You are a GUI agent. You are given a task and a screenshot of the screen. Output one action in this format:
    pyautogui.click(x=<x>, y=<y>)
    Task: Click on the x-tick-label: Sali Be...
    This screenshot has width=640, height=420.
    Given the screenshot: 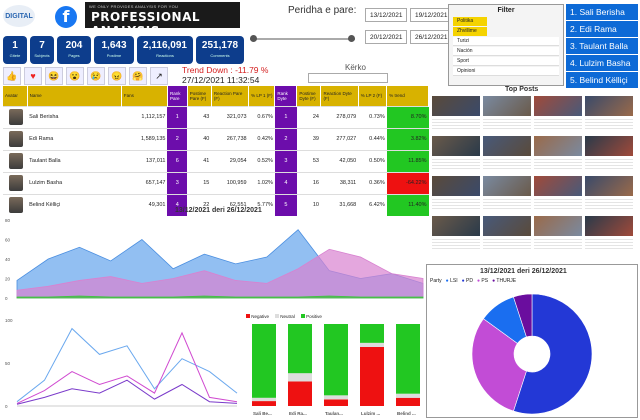 What is the action you would take?
    pyautogui.click(x=262, y=413)
    